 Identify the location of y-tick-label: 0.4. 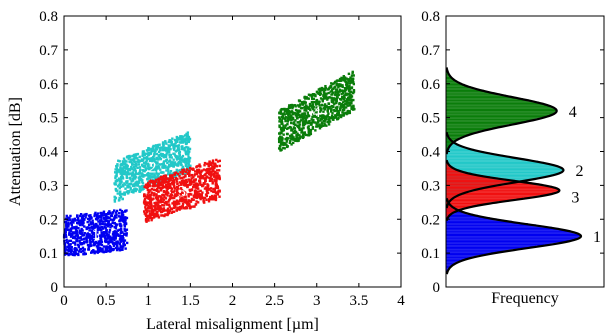
(48, 153).